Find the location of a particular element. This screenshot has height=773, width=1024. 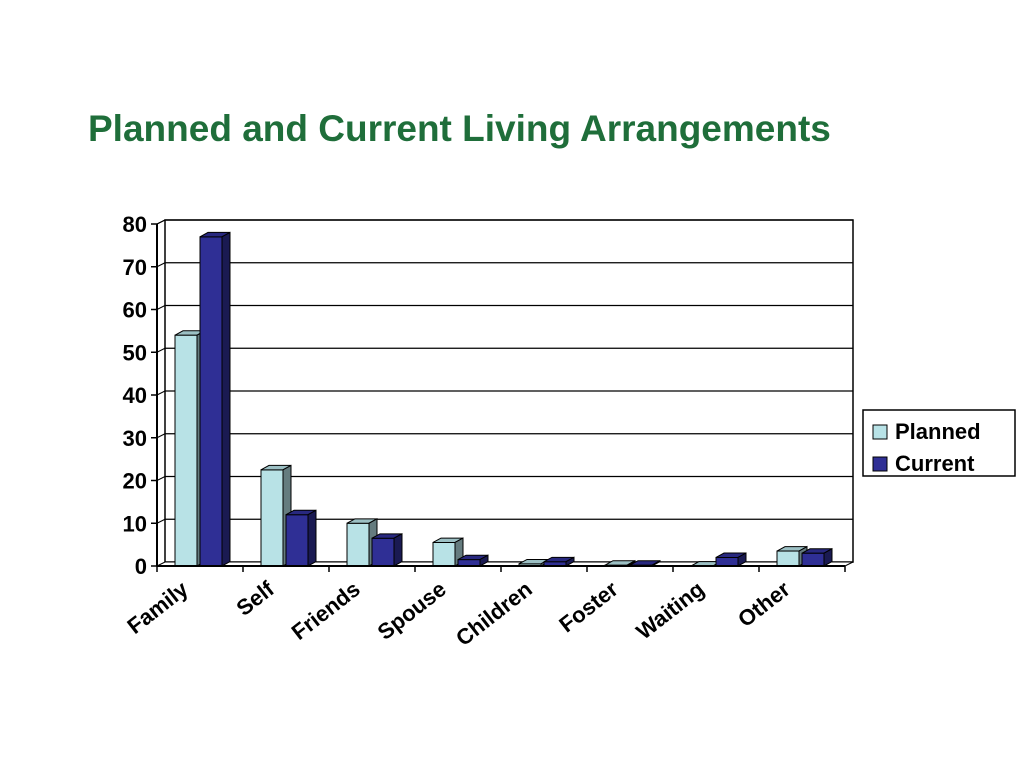

x-tick-label-waiting: Waiting is located at coordinates (669, 610).